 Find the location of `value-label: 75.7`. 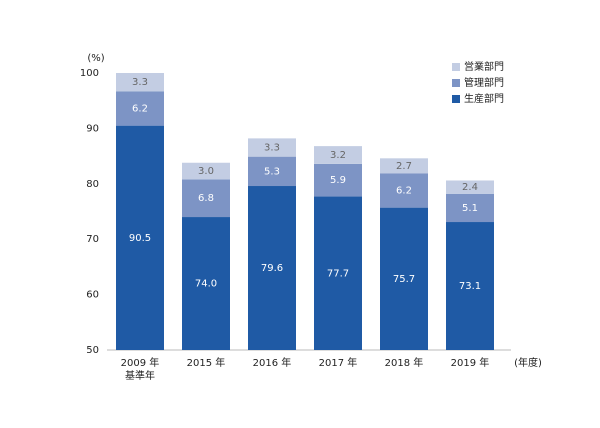

value-label: 75.7 is located at coordinates (404, 279).